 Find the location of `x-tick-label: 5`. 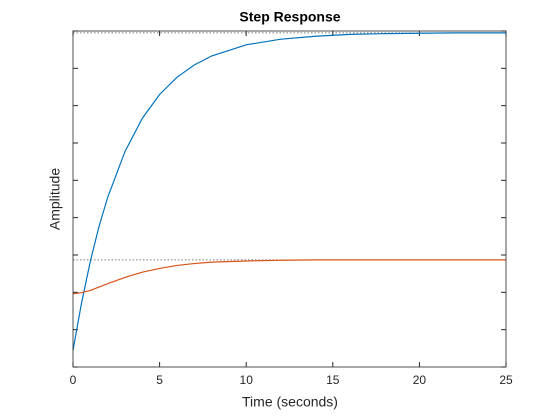

x-tick-label: 5 is located at coordinates (159, 380).